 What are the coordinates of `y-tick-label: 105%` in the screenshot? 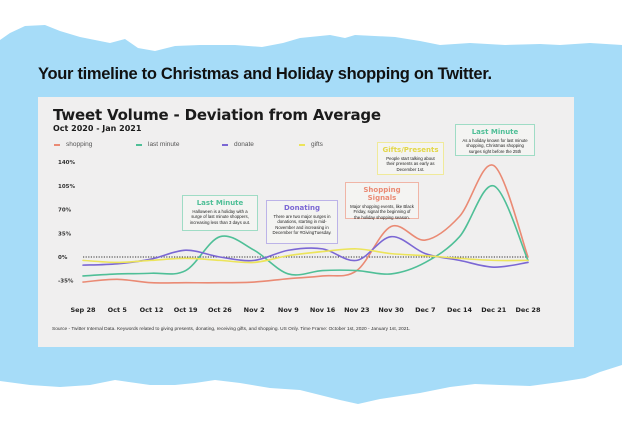 It's located at (66, 187).